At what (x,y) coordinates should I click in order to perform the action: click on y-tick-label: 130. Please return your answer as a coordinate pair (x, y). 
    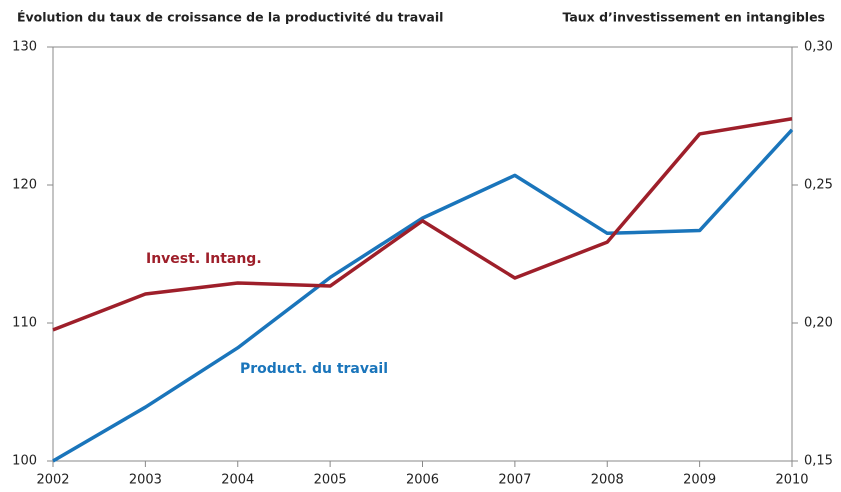
    Looking at the image, I should click on (24, 47).